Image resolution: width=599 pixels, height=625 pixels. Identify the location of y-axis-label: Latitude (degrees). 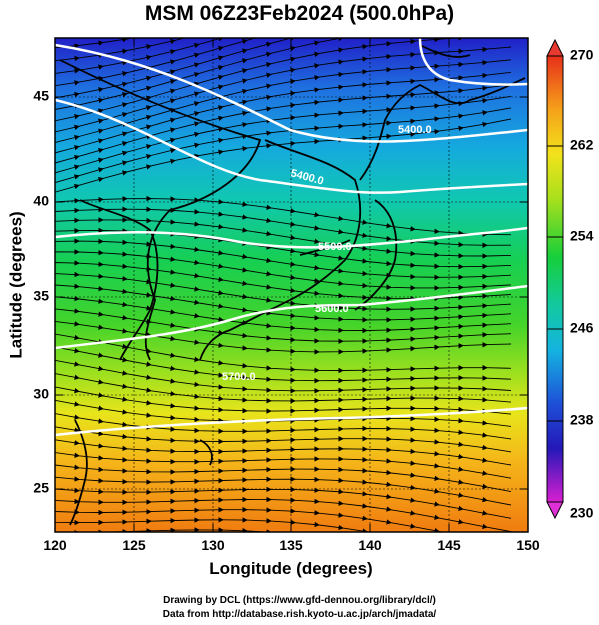
(15, 284).